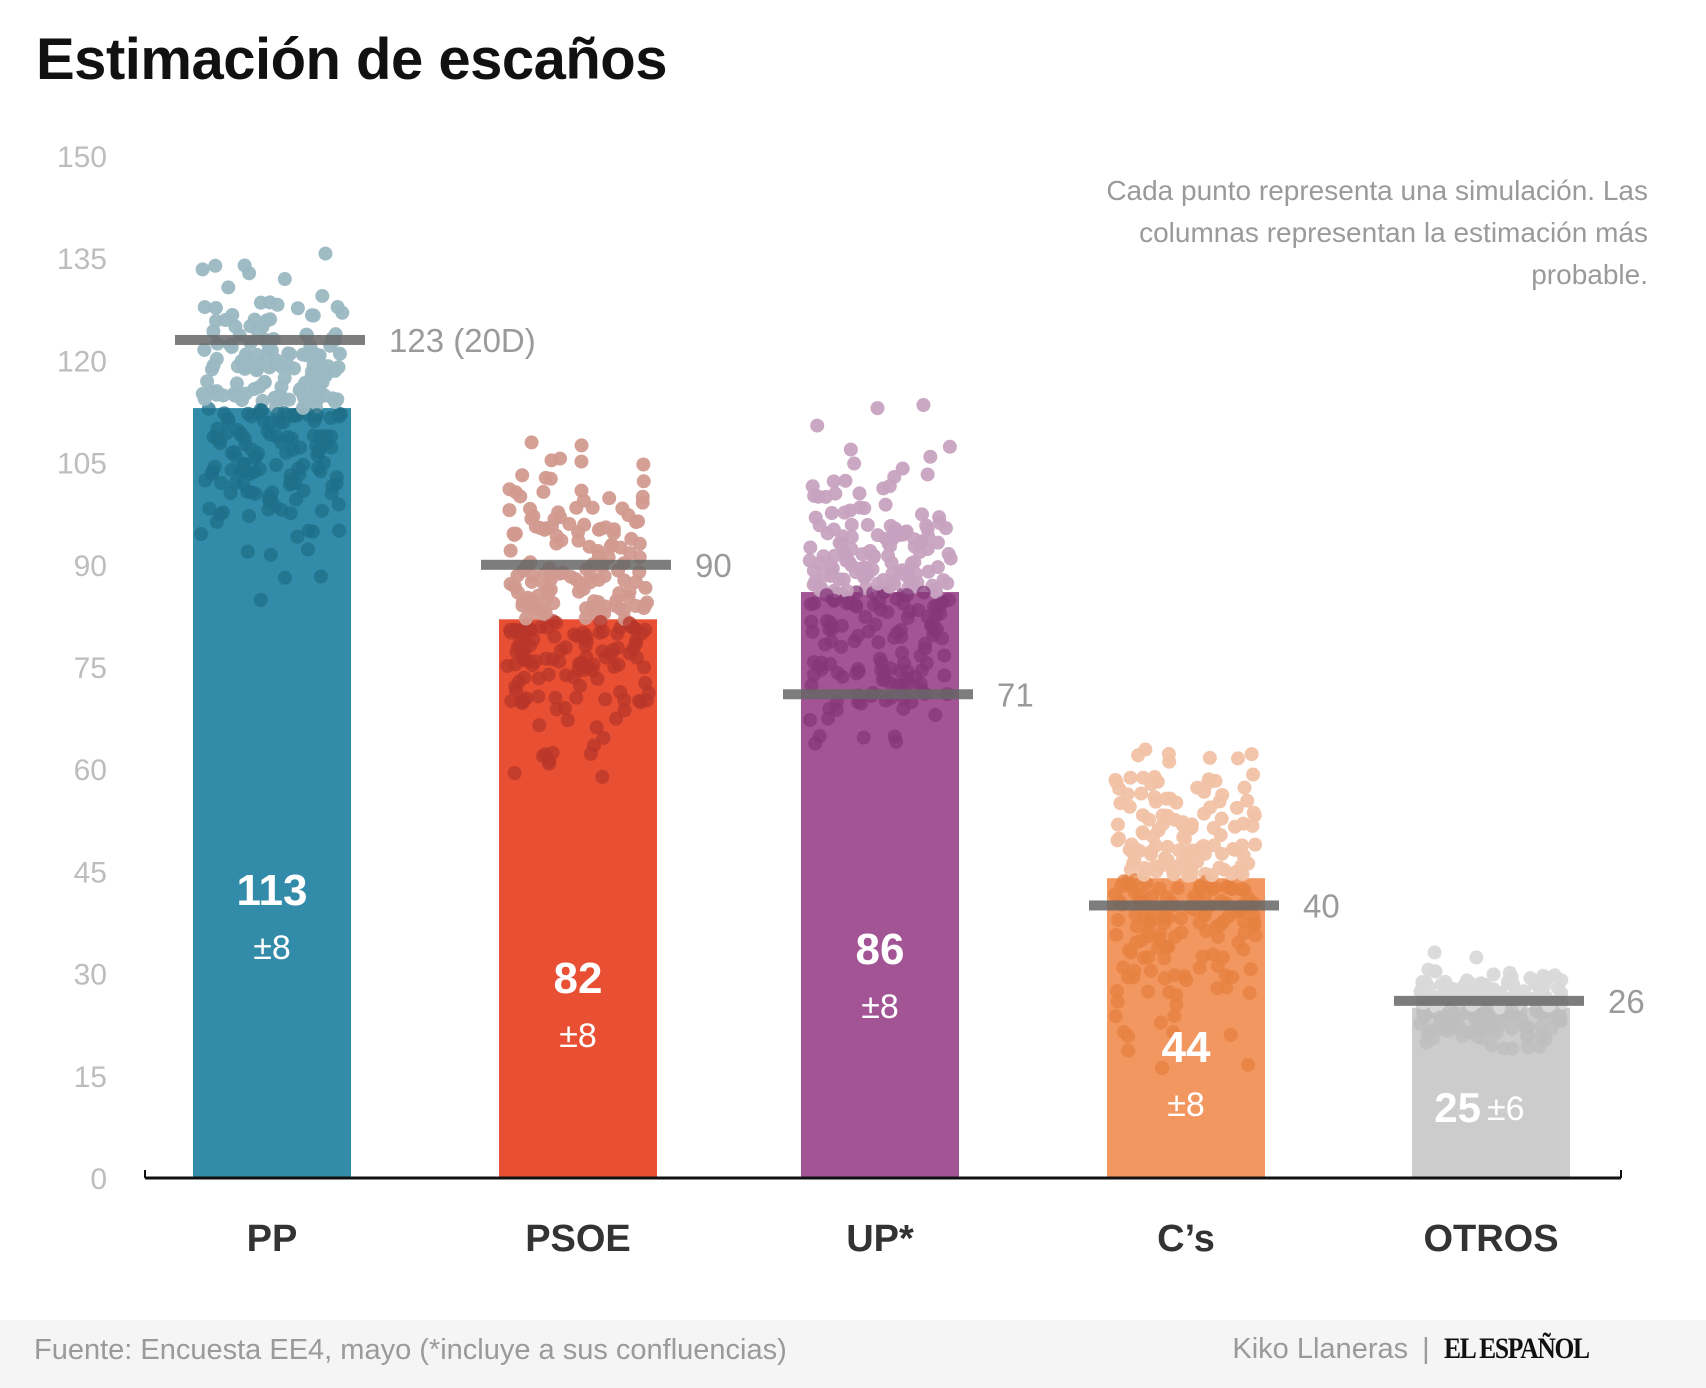  I want to click on error-label: ±8, so click(1186, 1105).